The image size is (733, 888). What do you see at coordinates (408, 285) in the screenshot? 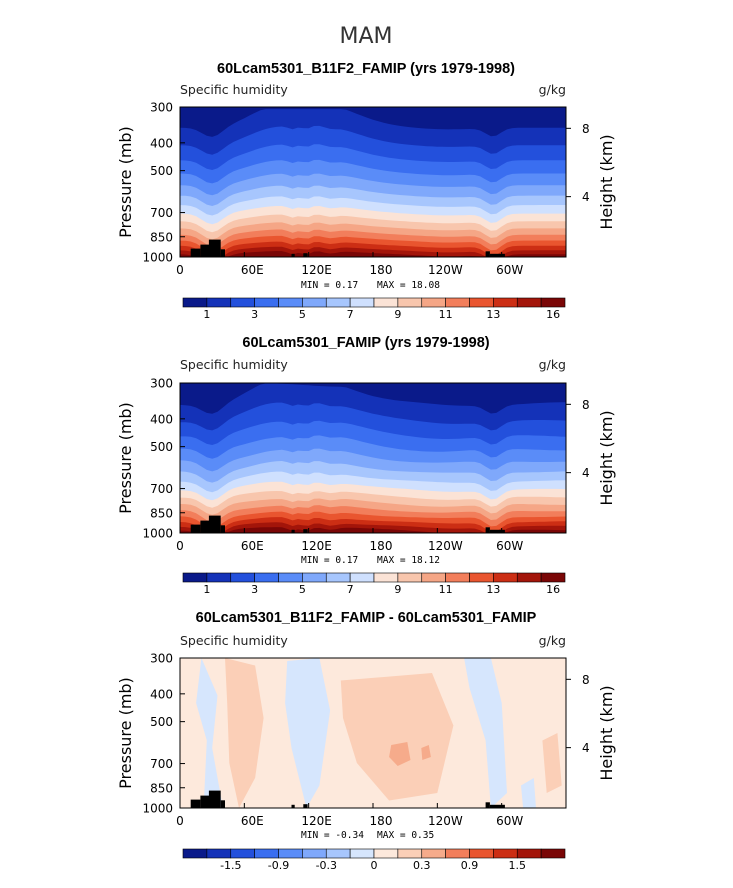
I see `max-stat: MAX = 18.08` at bounding box center [408, 285].